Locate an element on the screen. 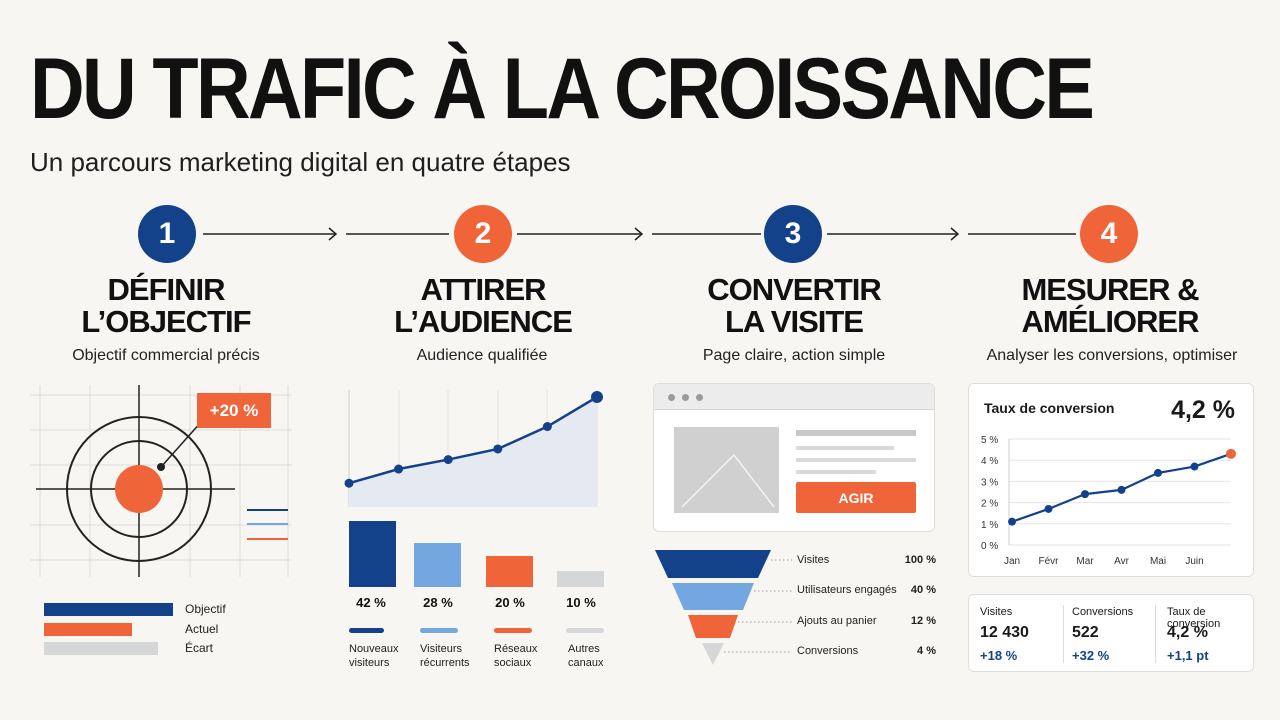 The height and width of the screenshot is (720, 1280). funnel-label-cart: Ajouts au panier is located at coordinates (837, 621).